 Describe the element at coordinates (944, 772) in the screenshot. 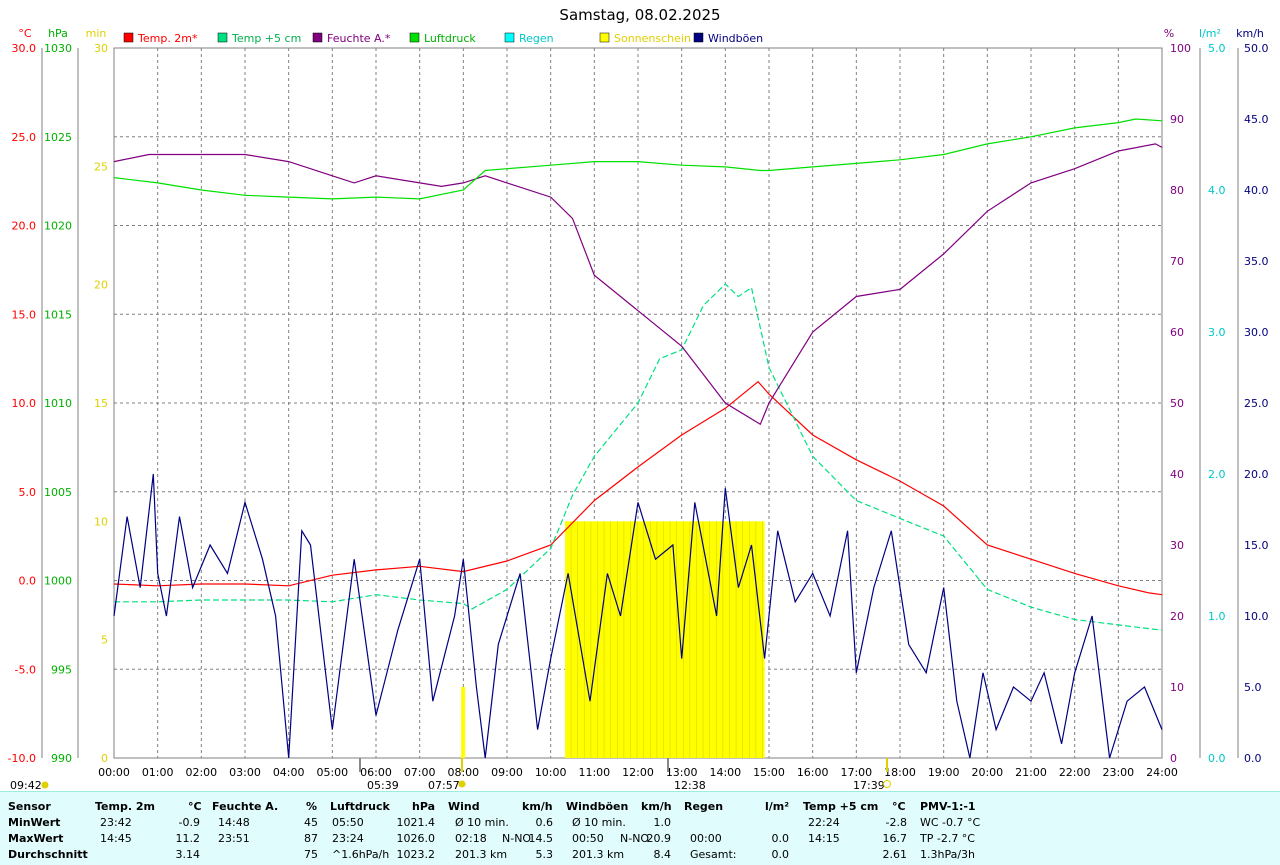

I see `x-tick-label: 19:00` at that location.